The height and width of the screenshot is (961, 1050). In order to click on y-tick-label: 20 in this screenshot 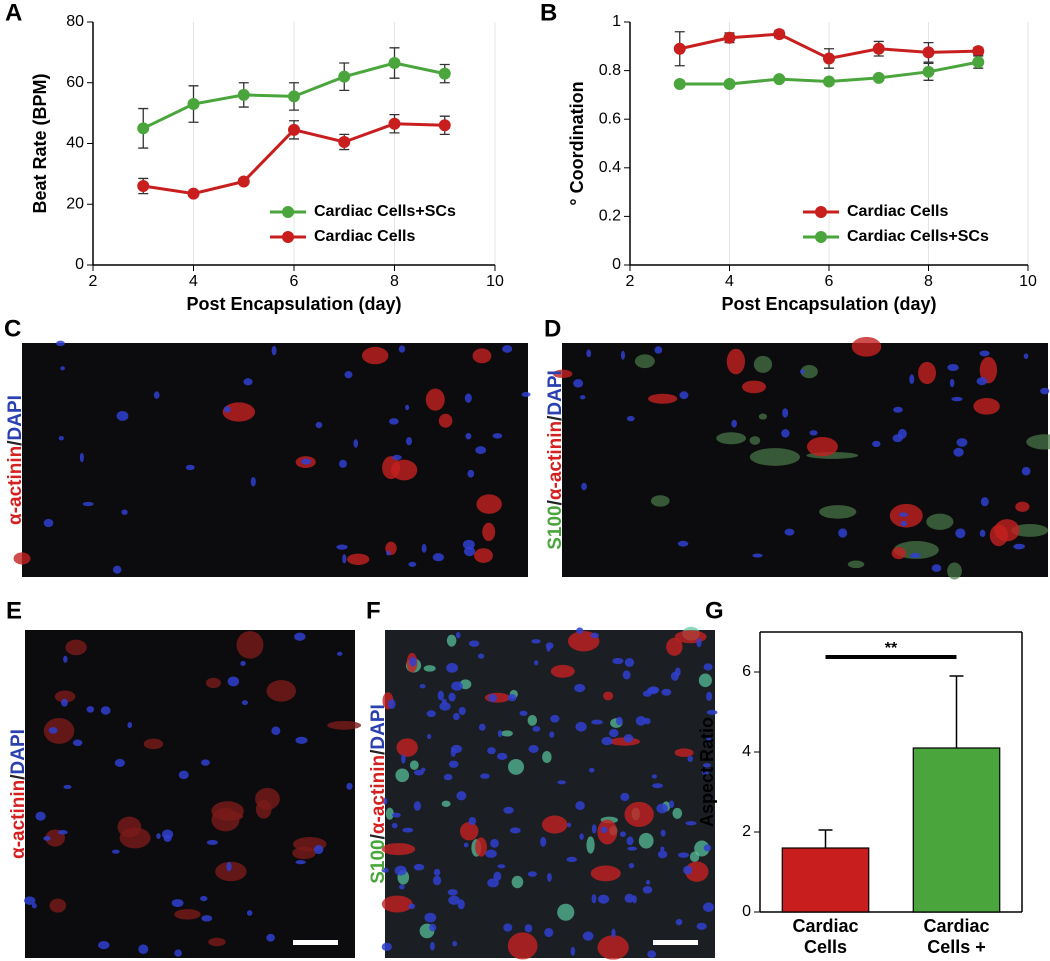, I will do `click(75, 203)`.